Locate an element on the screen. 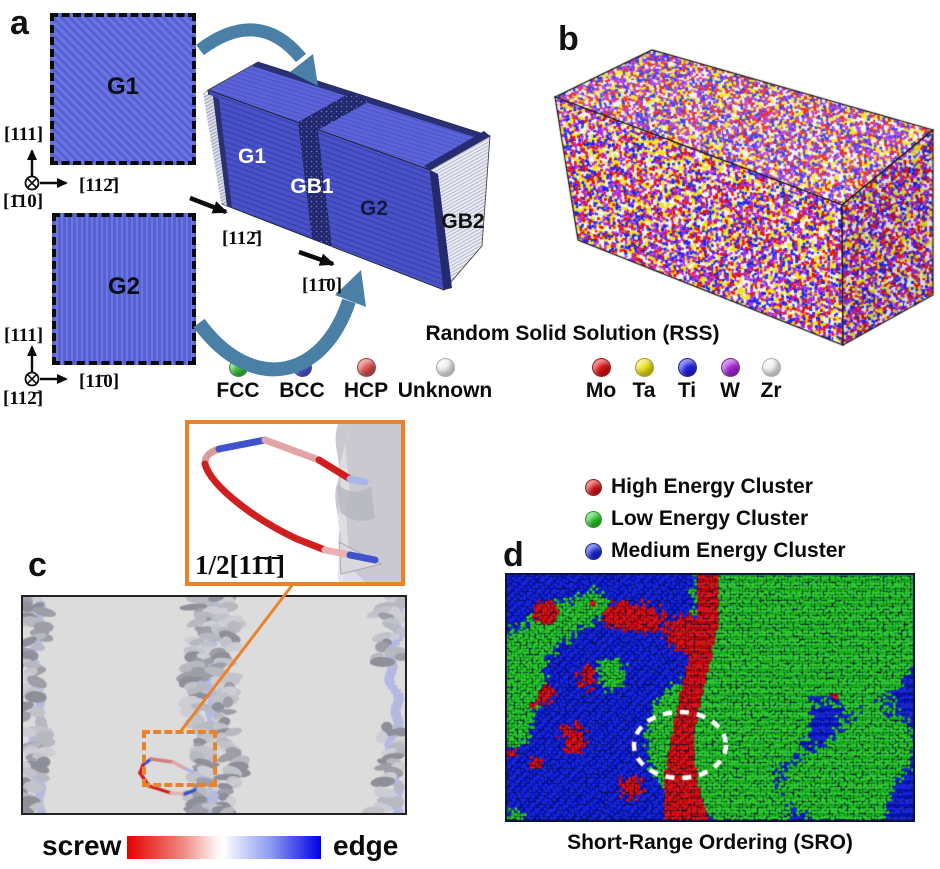 Image resolution: width=940 pixels, height=869 pixels. dislocation-loop is located at coordinates (290, 500).